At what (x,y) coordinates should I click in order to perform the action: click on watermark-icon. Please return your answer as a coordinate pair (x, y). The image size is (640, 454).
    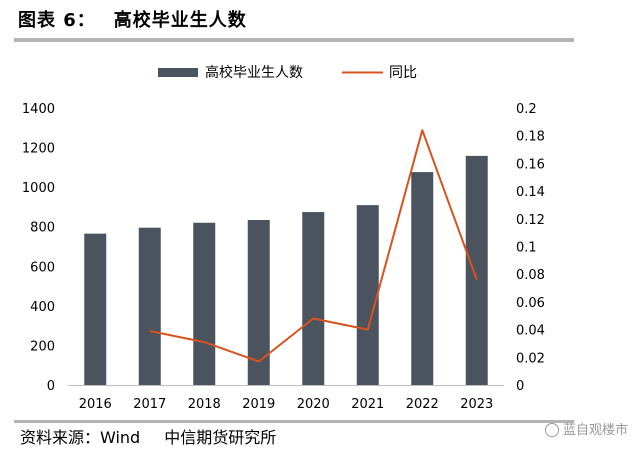
    Looking at the image, I should click on (551, 430).